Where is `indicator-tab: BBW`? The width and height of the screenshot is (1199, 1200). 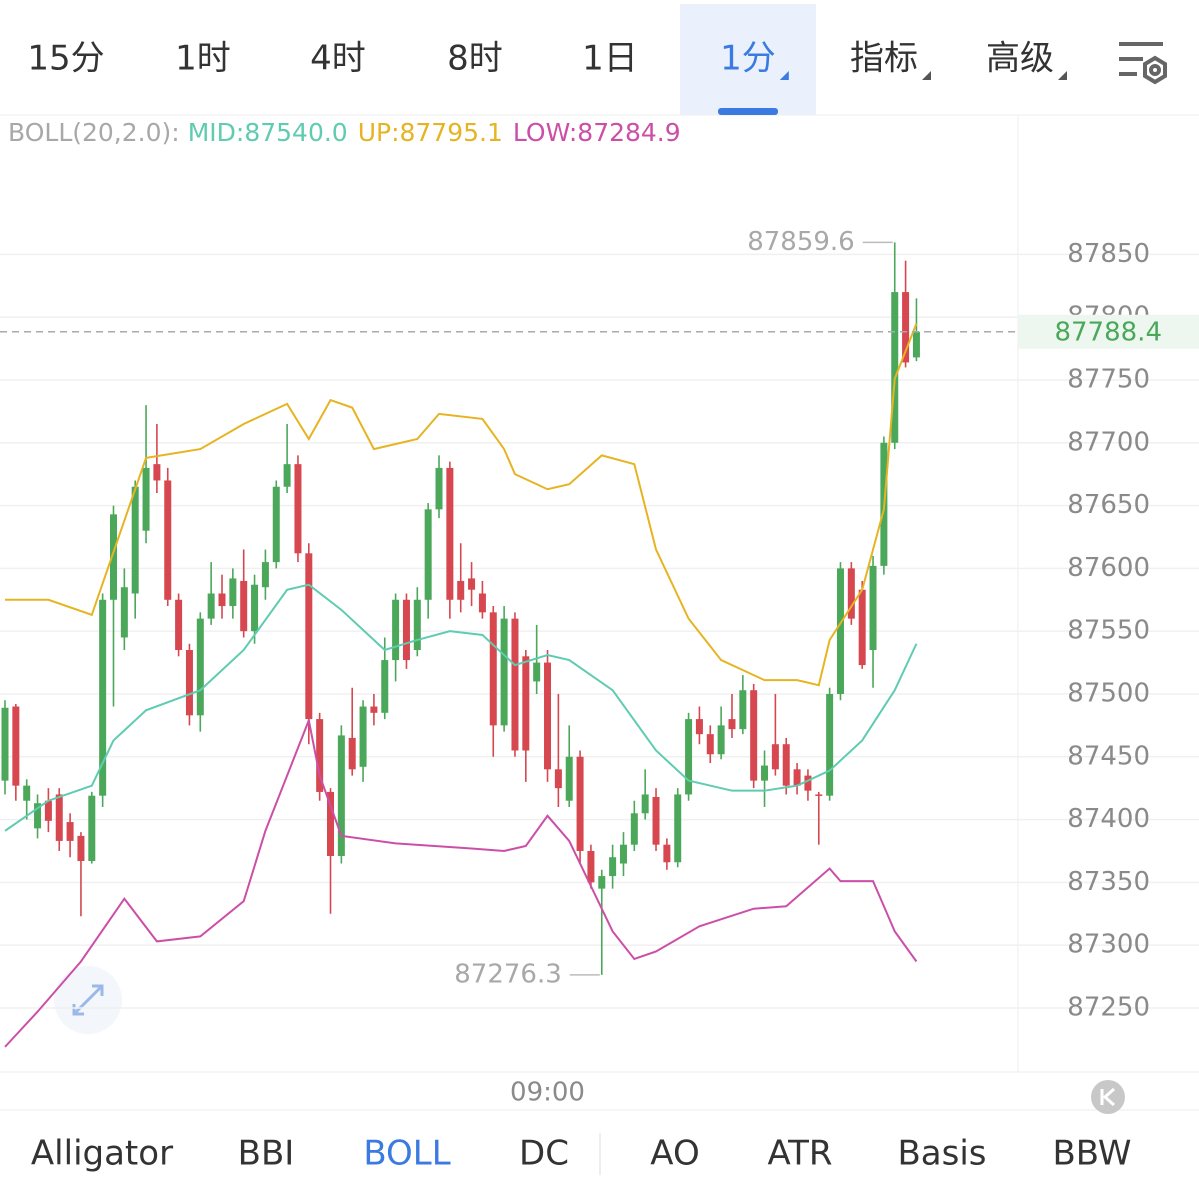 indicator-tab: BBW is located at coordinates (1091, 1154).